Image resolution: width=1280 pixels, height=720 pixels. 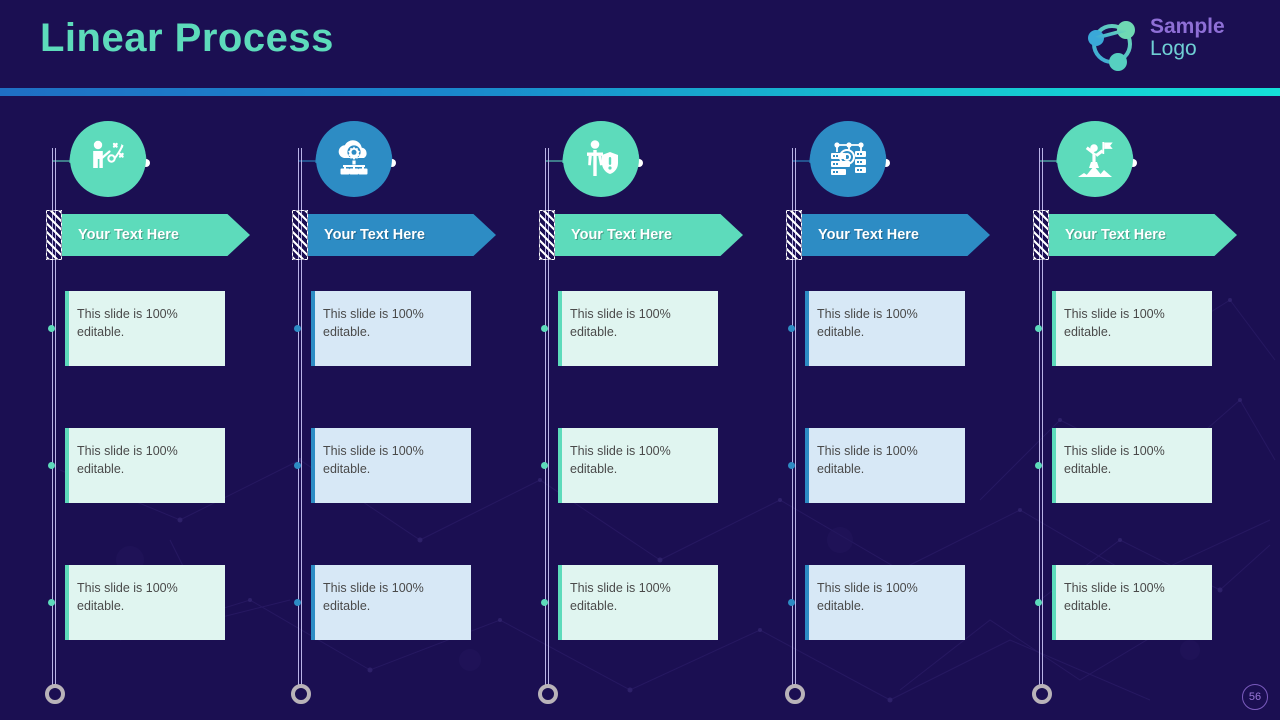 What do you see at coordinates (1255, 697) in the screenshot?
I see `page-number-badge: 56` at bounding box center [1255, 697].